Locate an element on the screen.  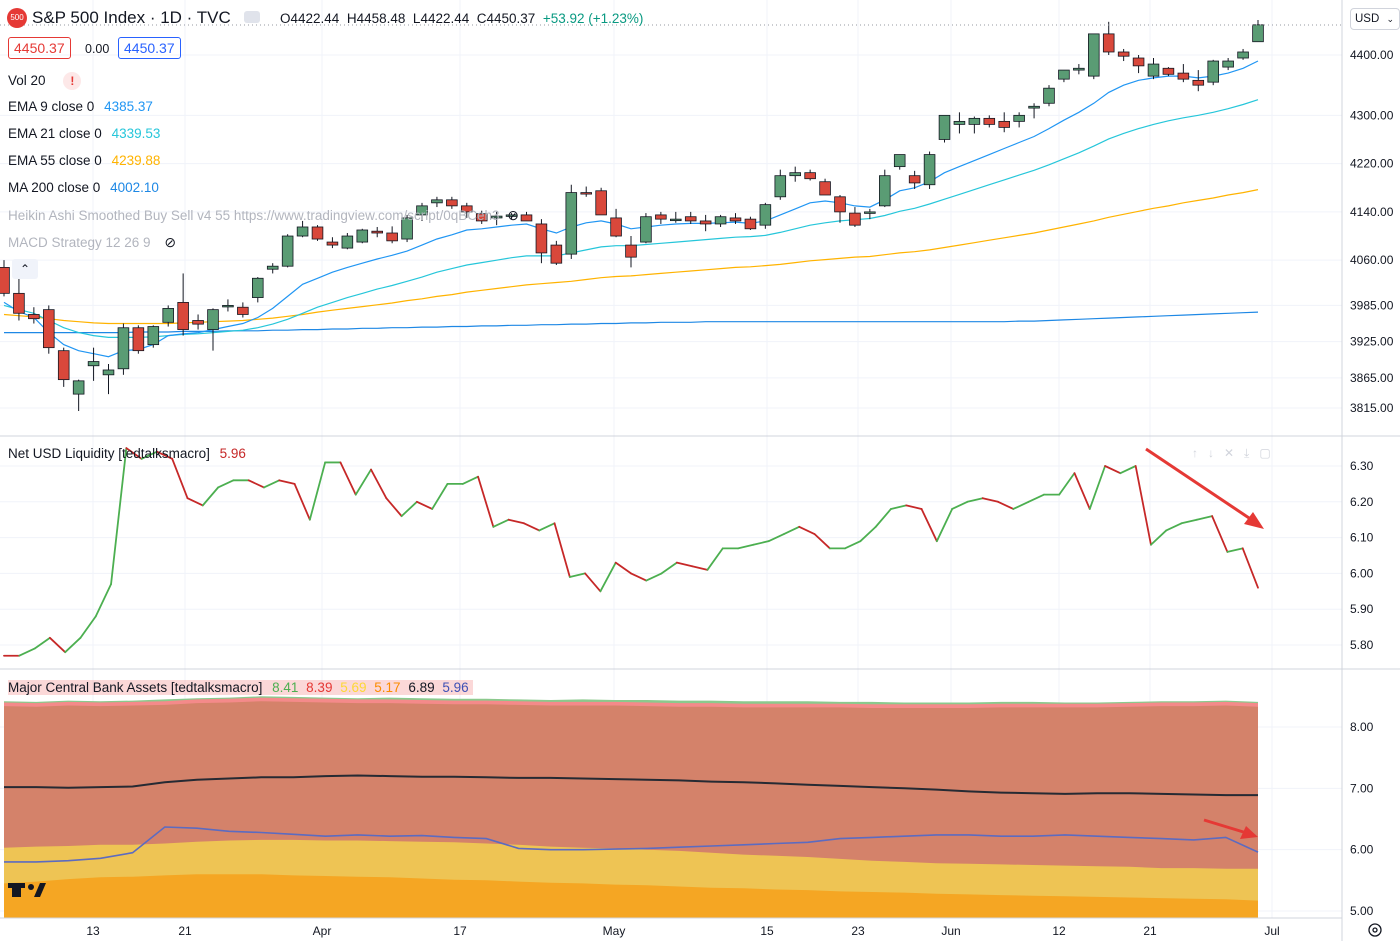
indicator-value: 4002.10 is located at coordinates (134, 187).